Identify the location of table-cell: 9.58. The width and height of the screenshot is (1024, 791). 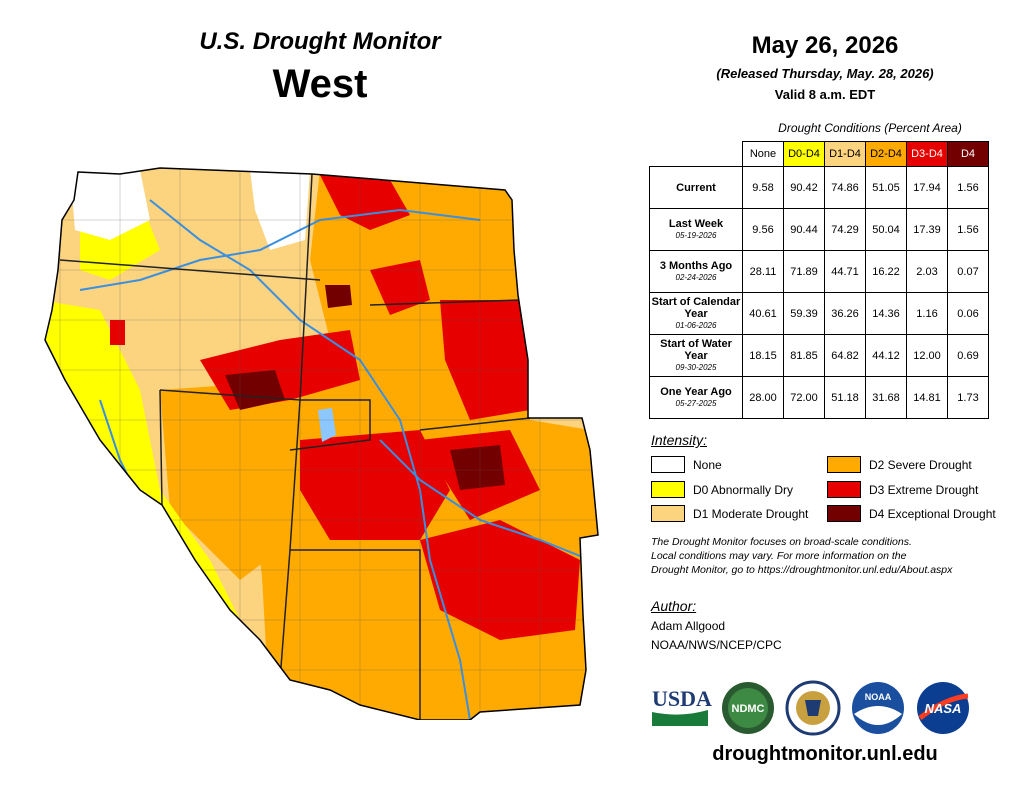
(763, 187).